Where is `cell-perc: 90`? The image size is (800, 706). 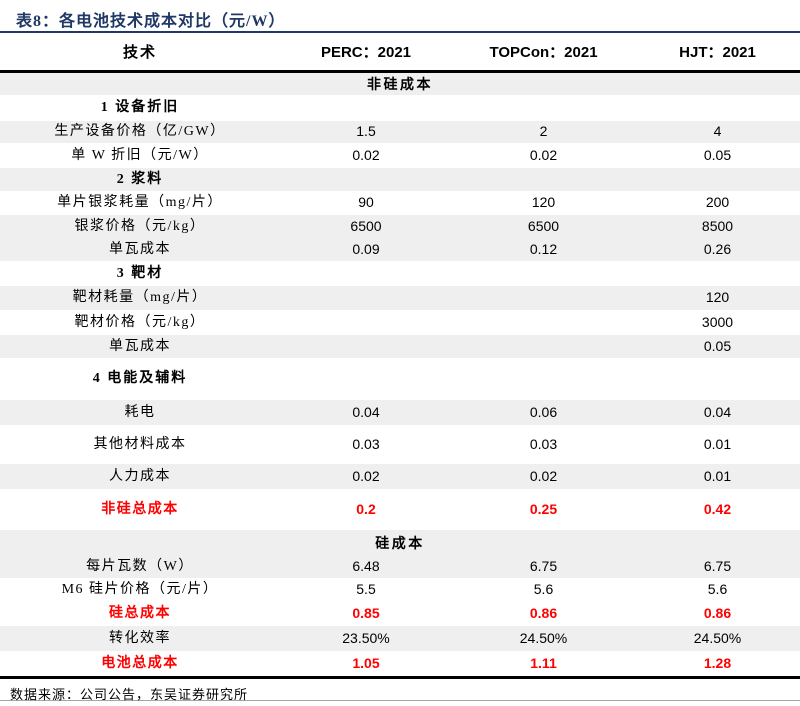 cell-perc: 90 is located at coordinates (366, 202).